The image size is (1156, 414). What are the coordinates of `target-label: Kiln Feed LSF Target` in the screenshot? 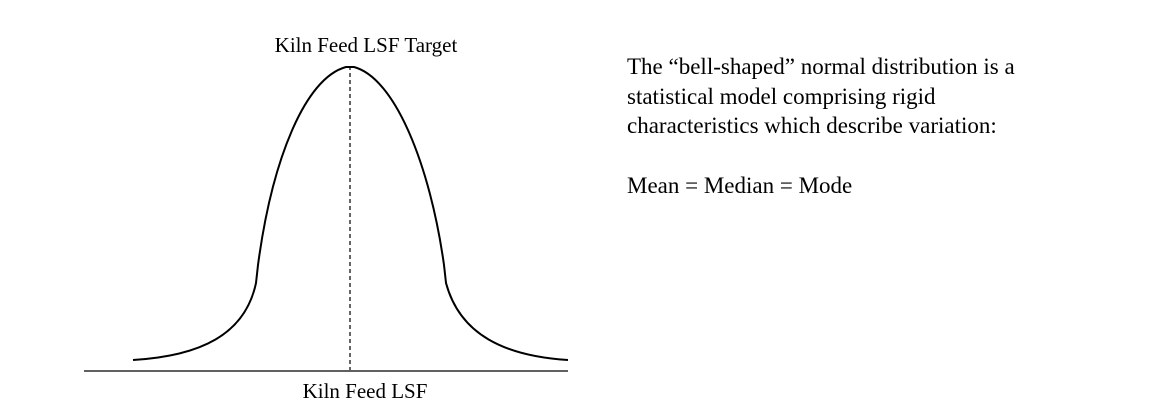 It's located at (366, 45).